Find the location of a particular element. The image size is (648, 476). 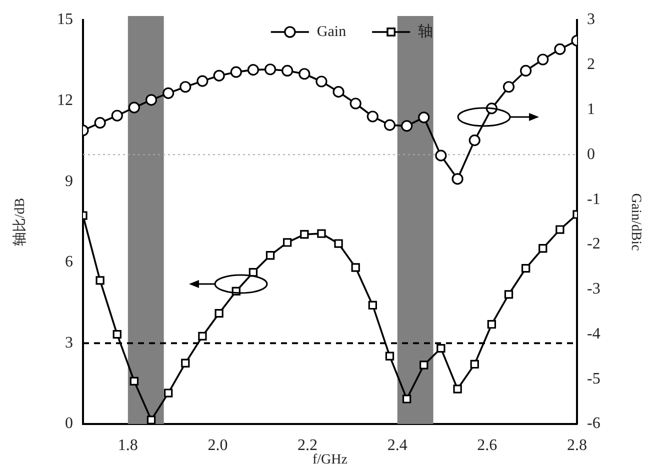

legend-label: Gain is located at coordinates (331, 32).